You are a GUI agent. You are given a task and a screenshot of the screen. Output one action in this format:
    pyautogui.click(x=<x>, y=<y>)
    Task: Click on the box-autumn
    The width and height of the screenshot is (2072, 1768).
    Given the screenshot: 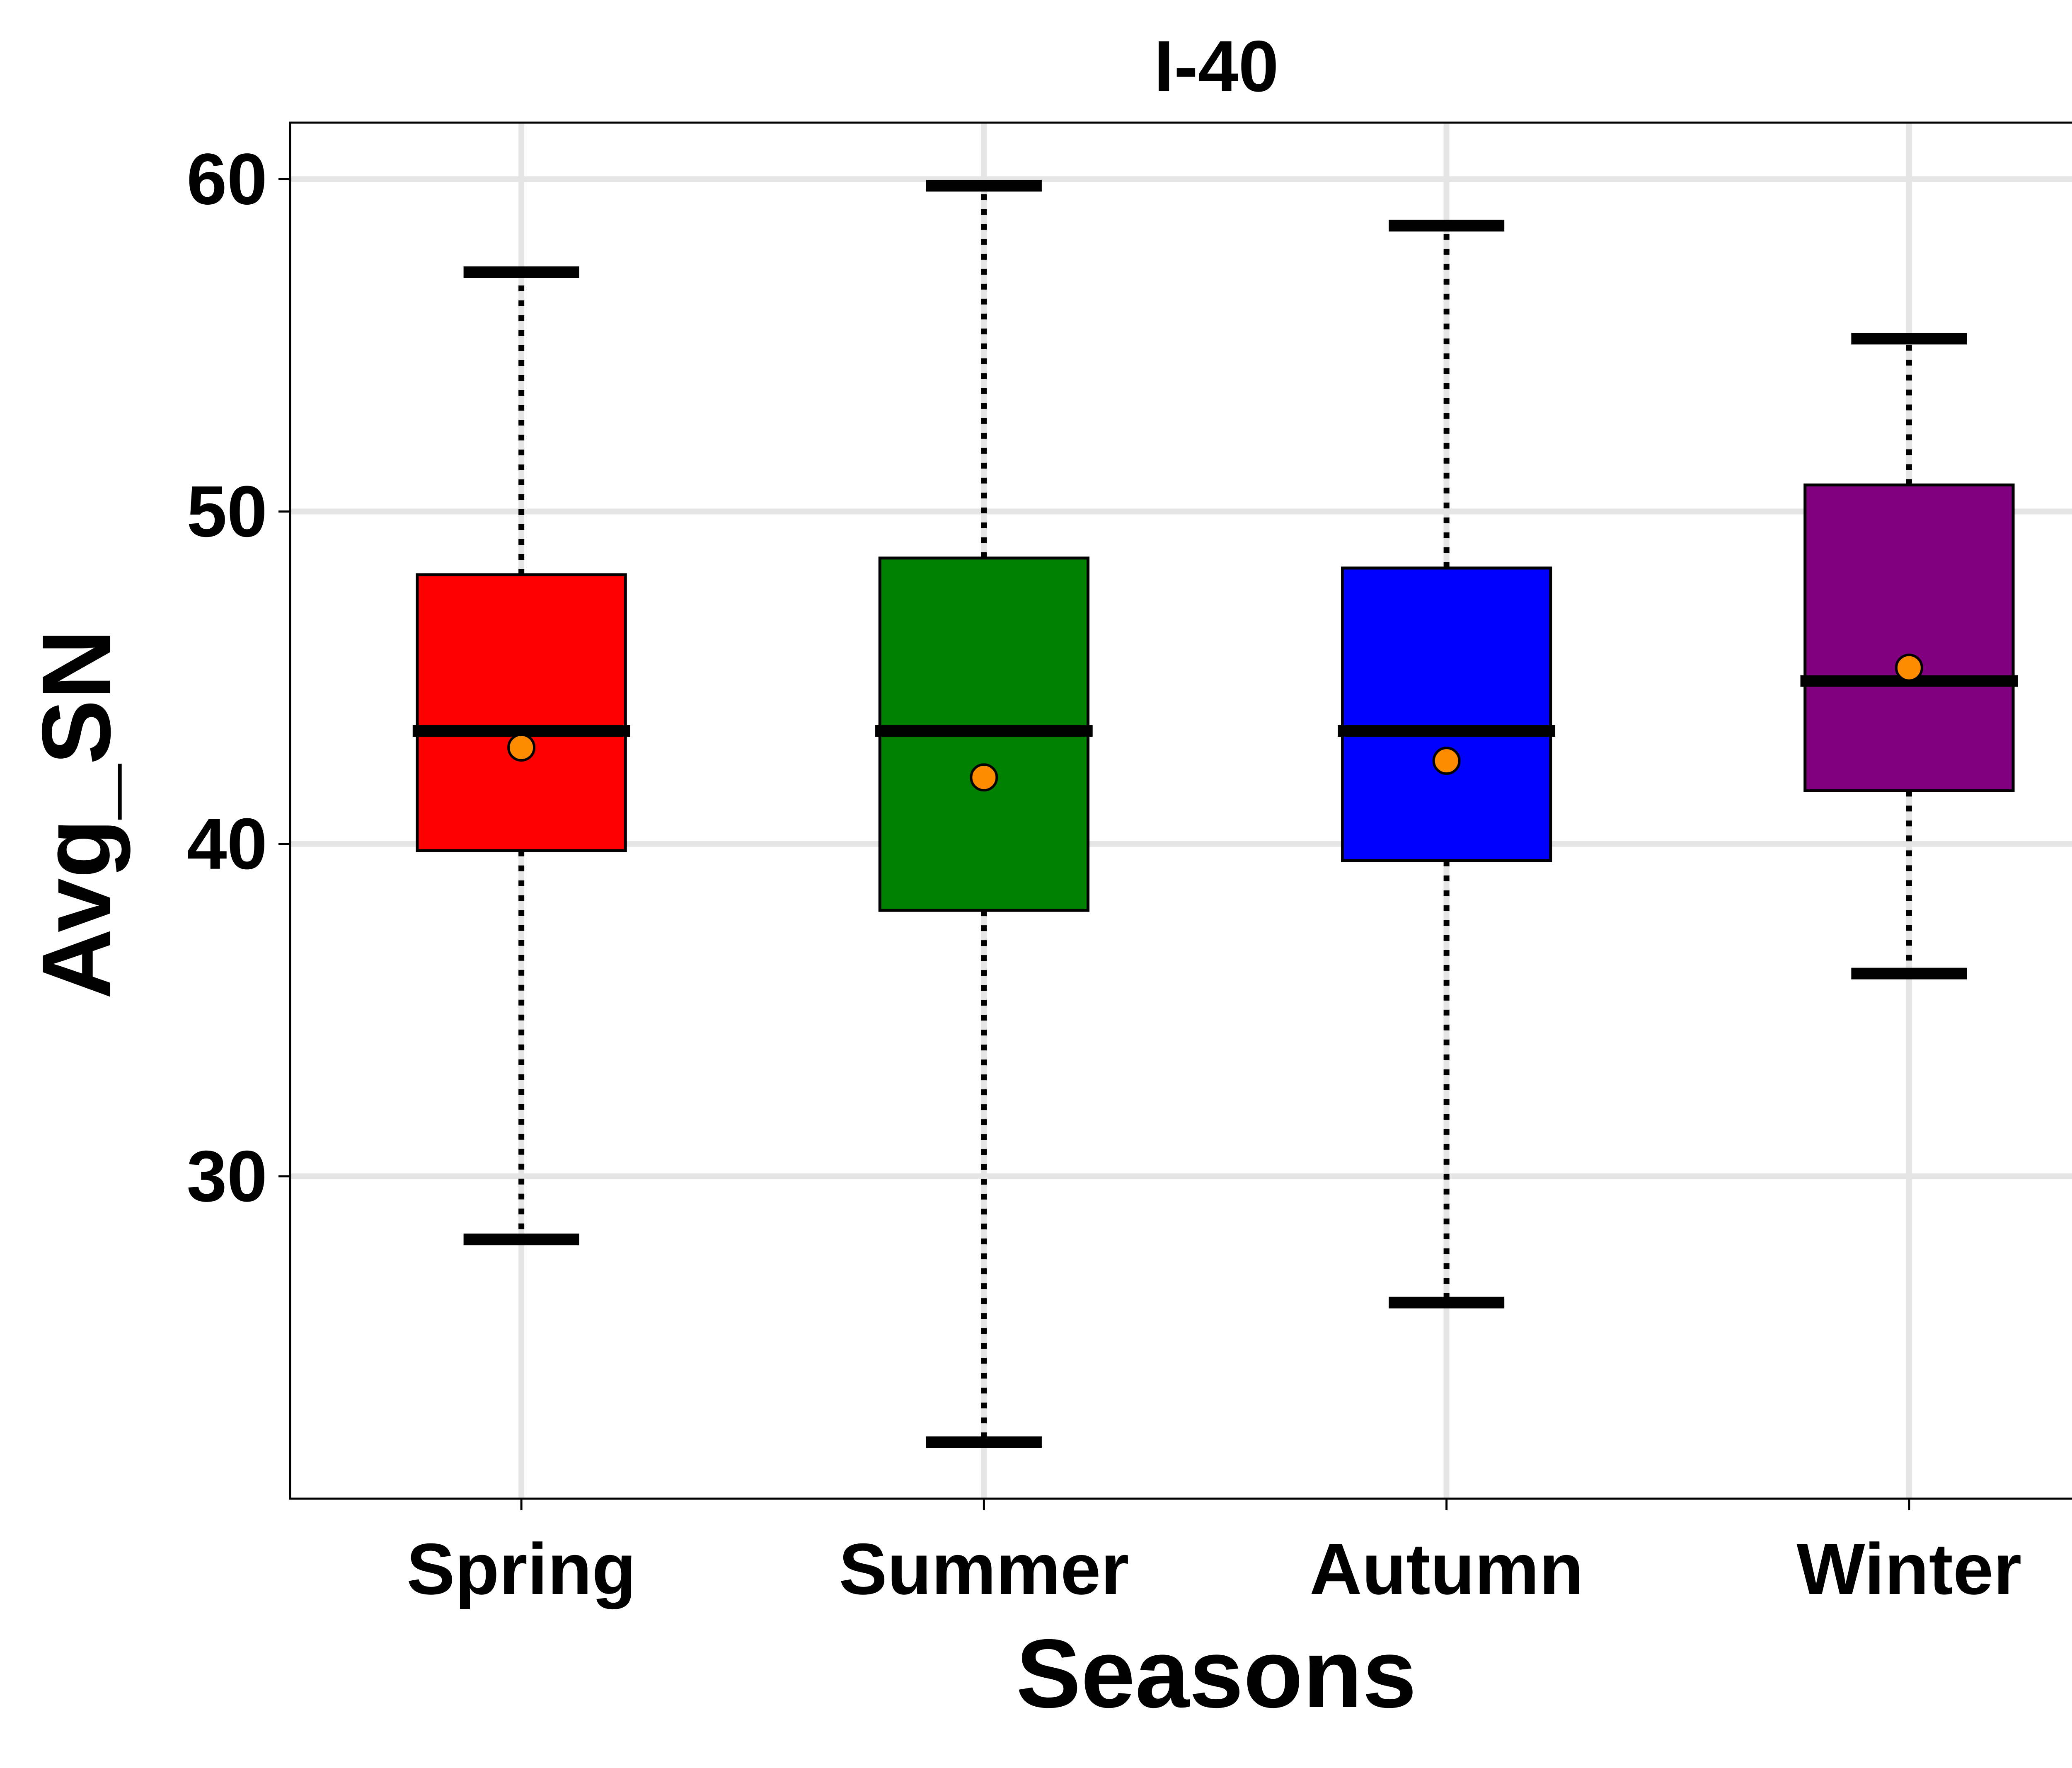 What is the action you would take?
    pyautogui.click(x=1446, y=764)
    